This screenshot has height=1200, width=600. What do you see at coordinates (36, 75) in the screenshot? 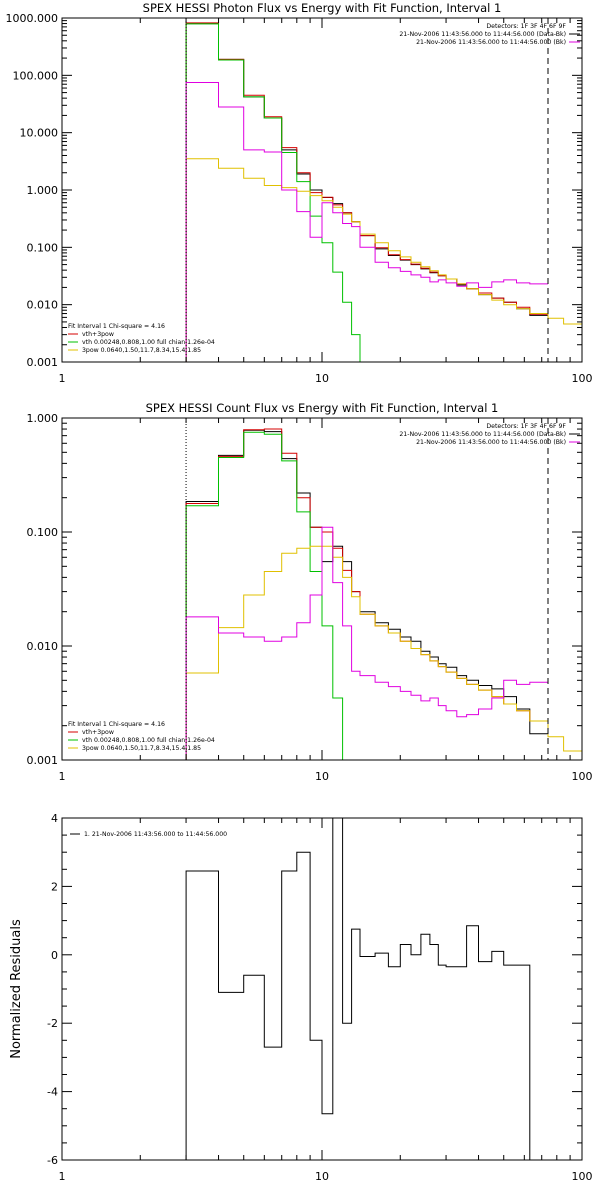
I see `y-tick-label: 100.000` at bounding box center [36, 75].